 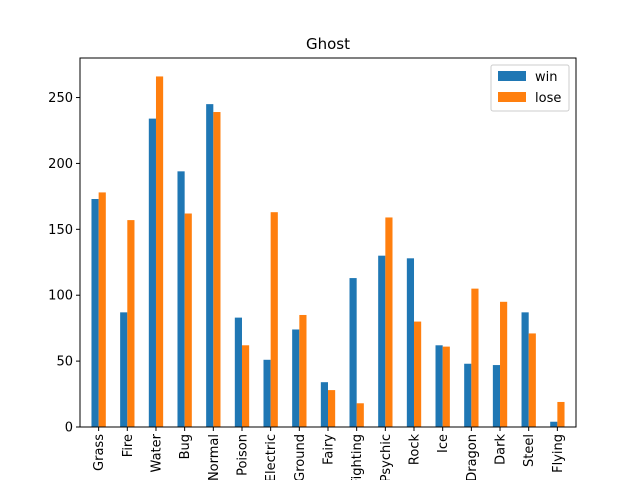 I want to click on bar-lose-water, so click(x=159, y=251).